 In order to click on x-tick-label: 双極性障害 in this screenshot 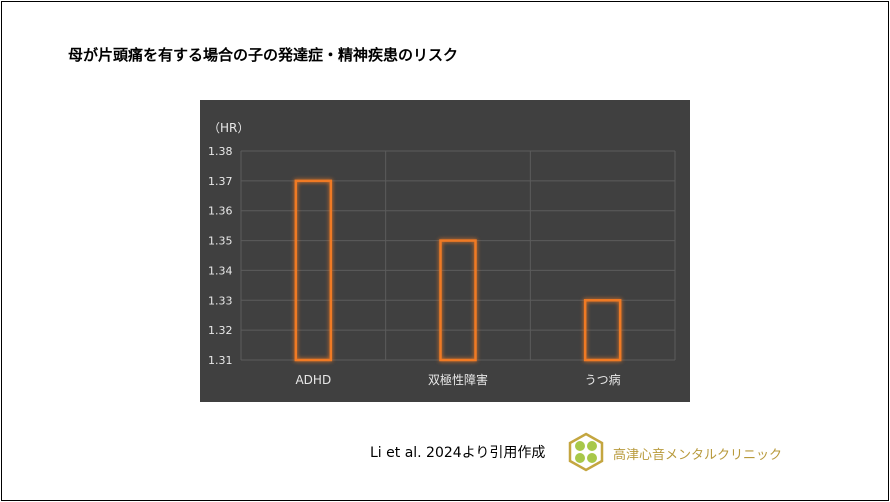, I will do `click(458, 379)`.